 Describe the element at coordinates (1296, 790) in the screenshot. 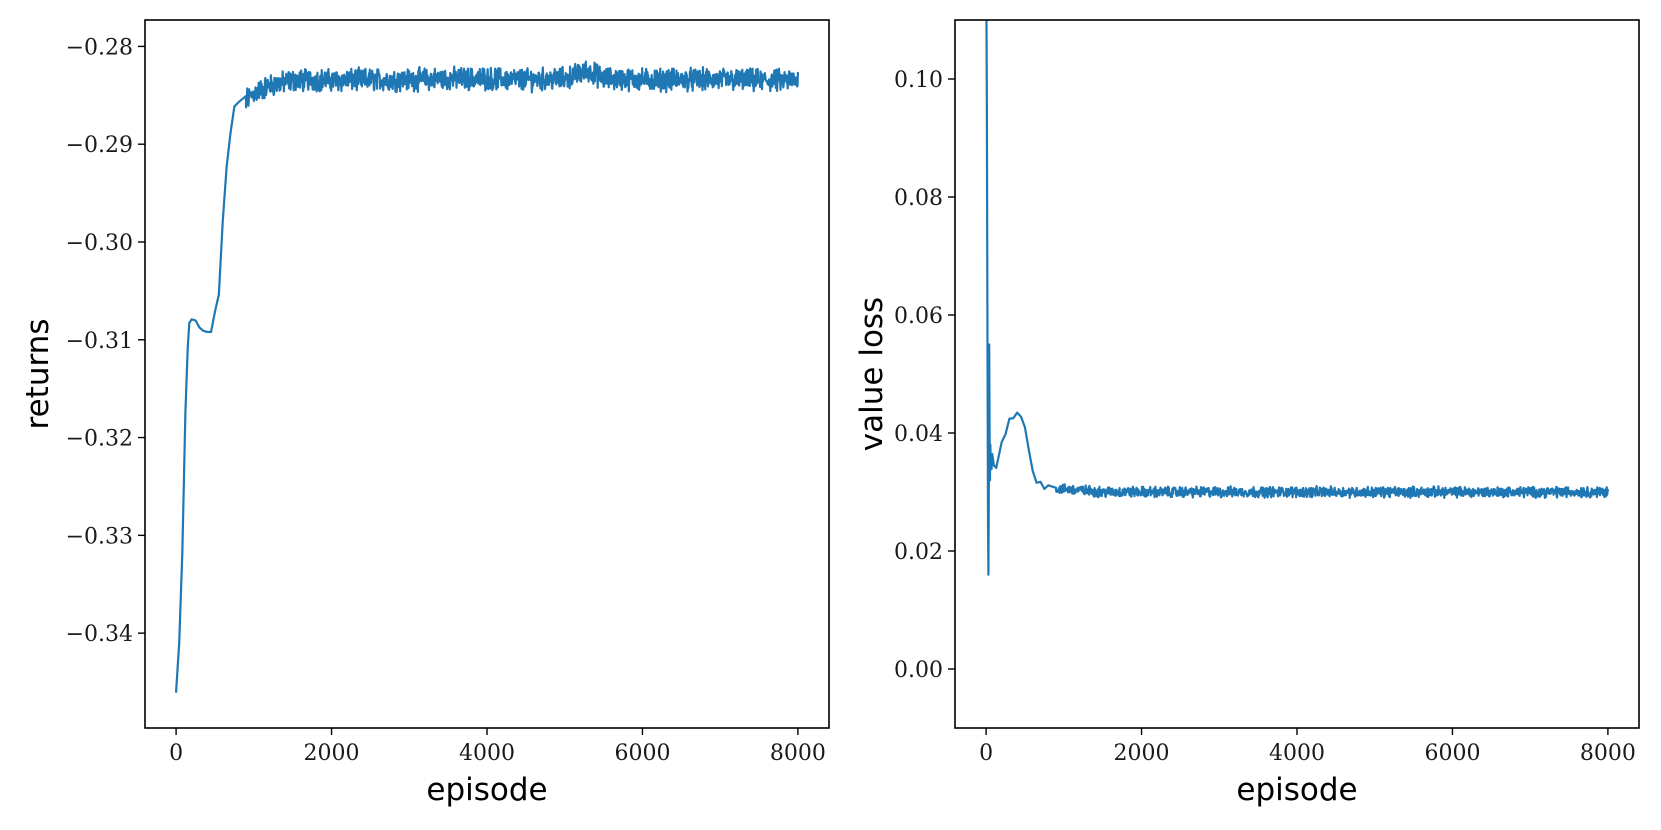

I see `value-loss-x-axis-label: episode` at that location.